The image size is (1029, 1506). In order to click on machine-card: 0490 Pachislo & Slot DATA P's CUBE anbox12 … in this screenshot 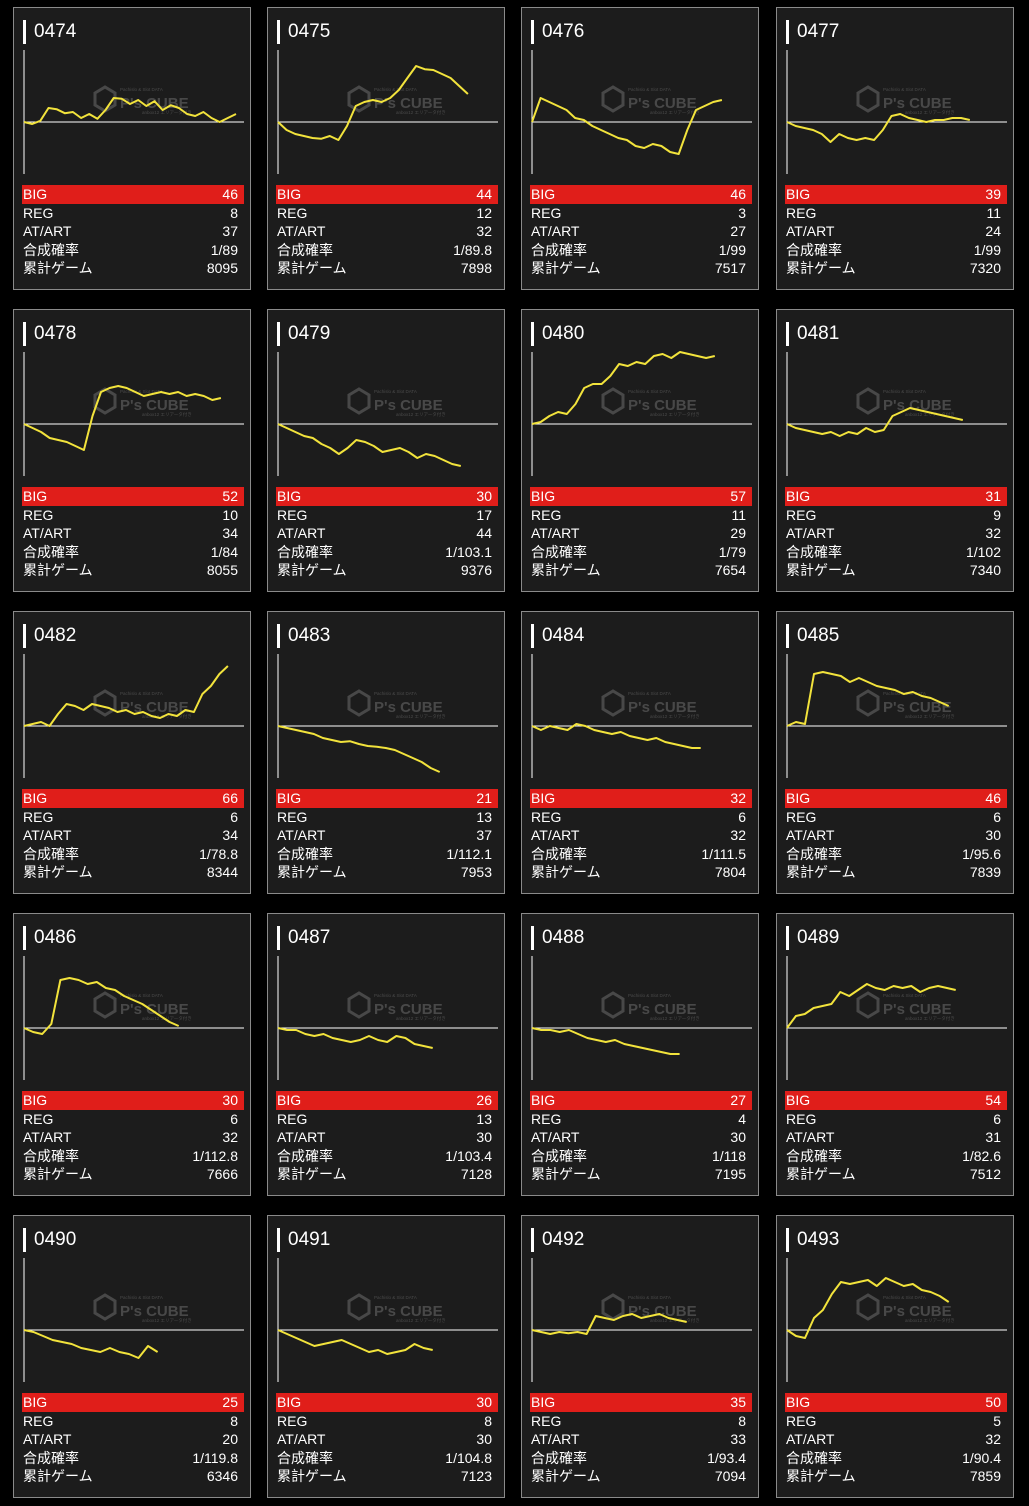, I will do `click(132, 1356)`.